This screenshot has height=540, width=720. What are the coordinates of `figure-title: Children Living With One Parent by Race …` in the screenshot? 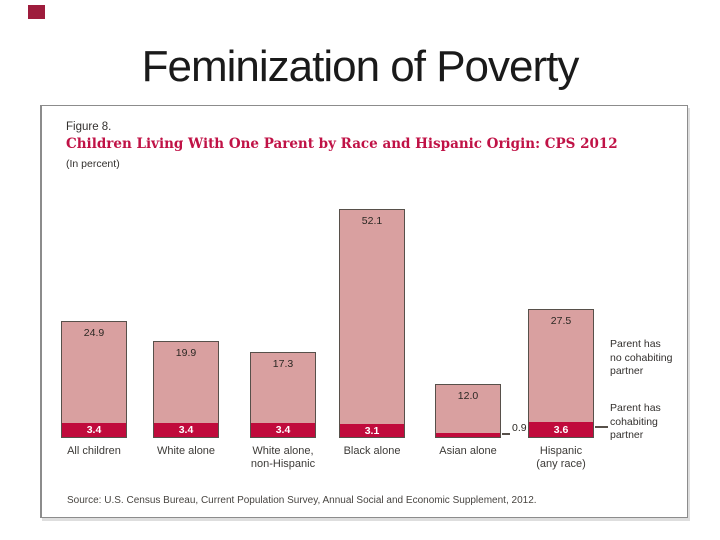 It's located at (342, 144).